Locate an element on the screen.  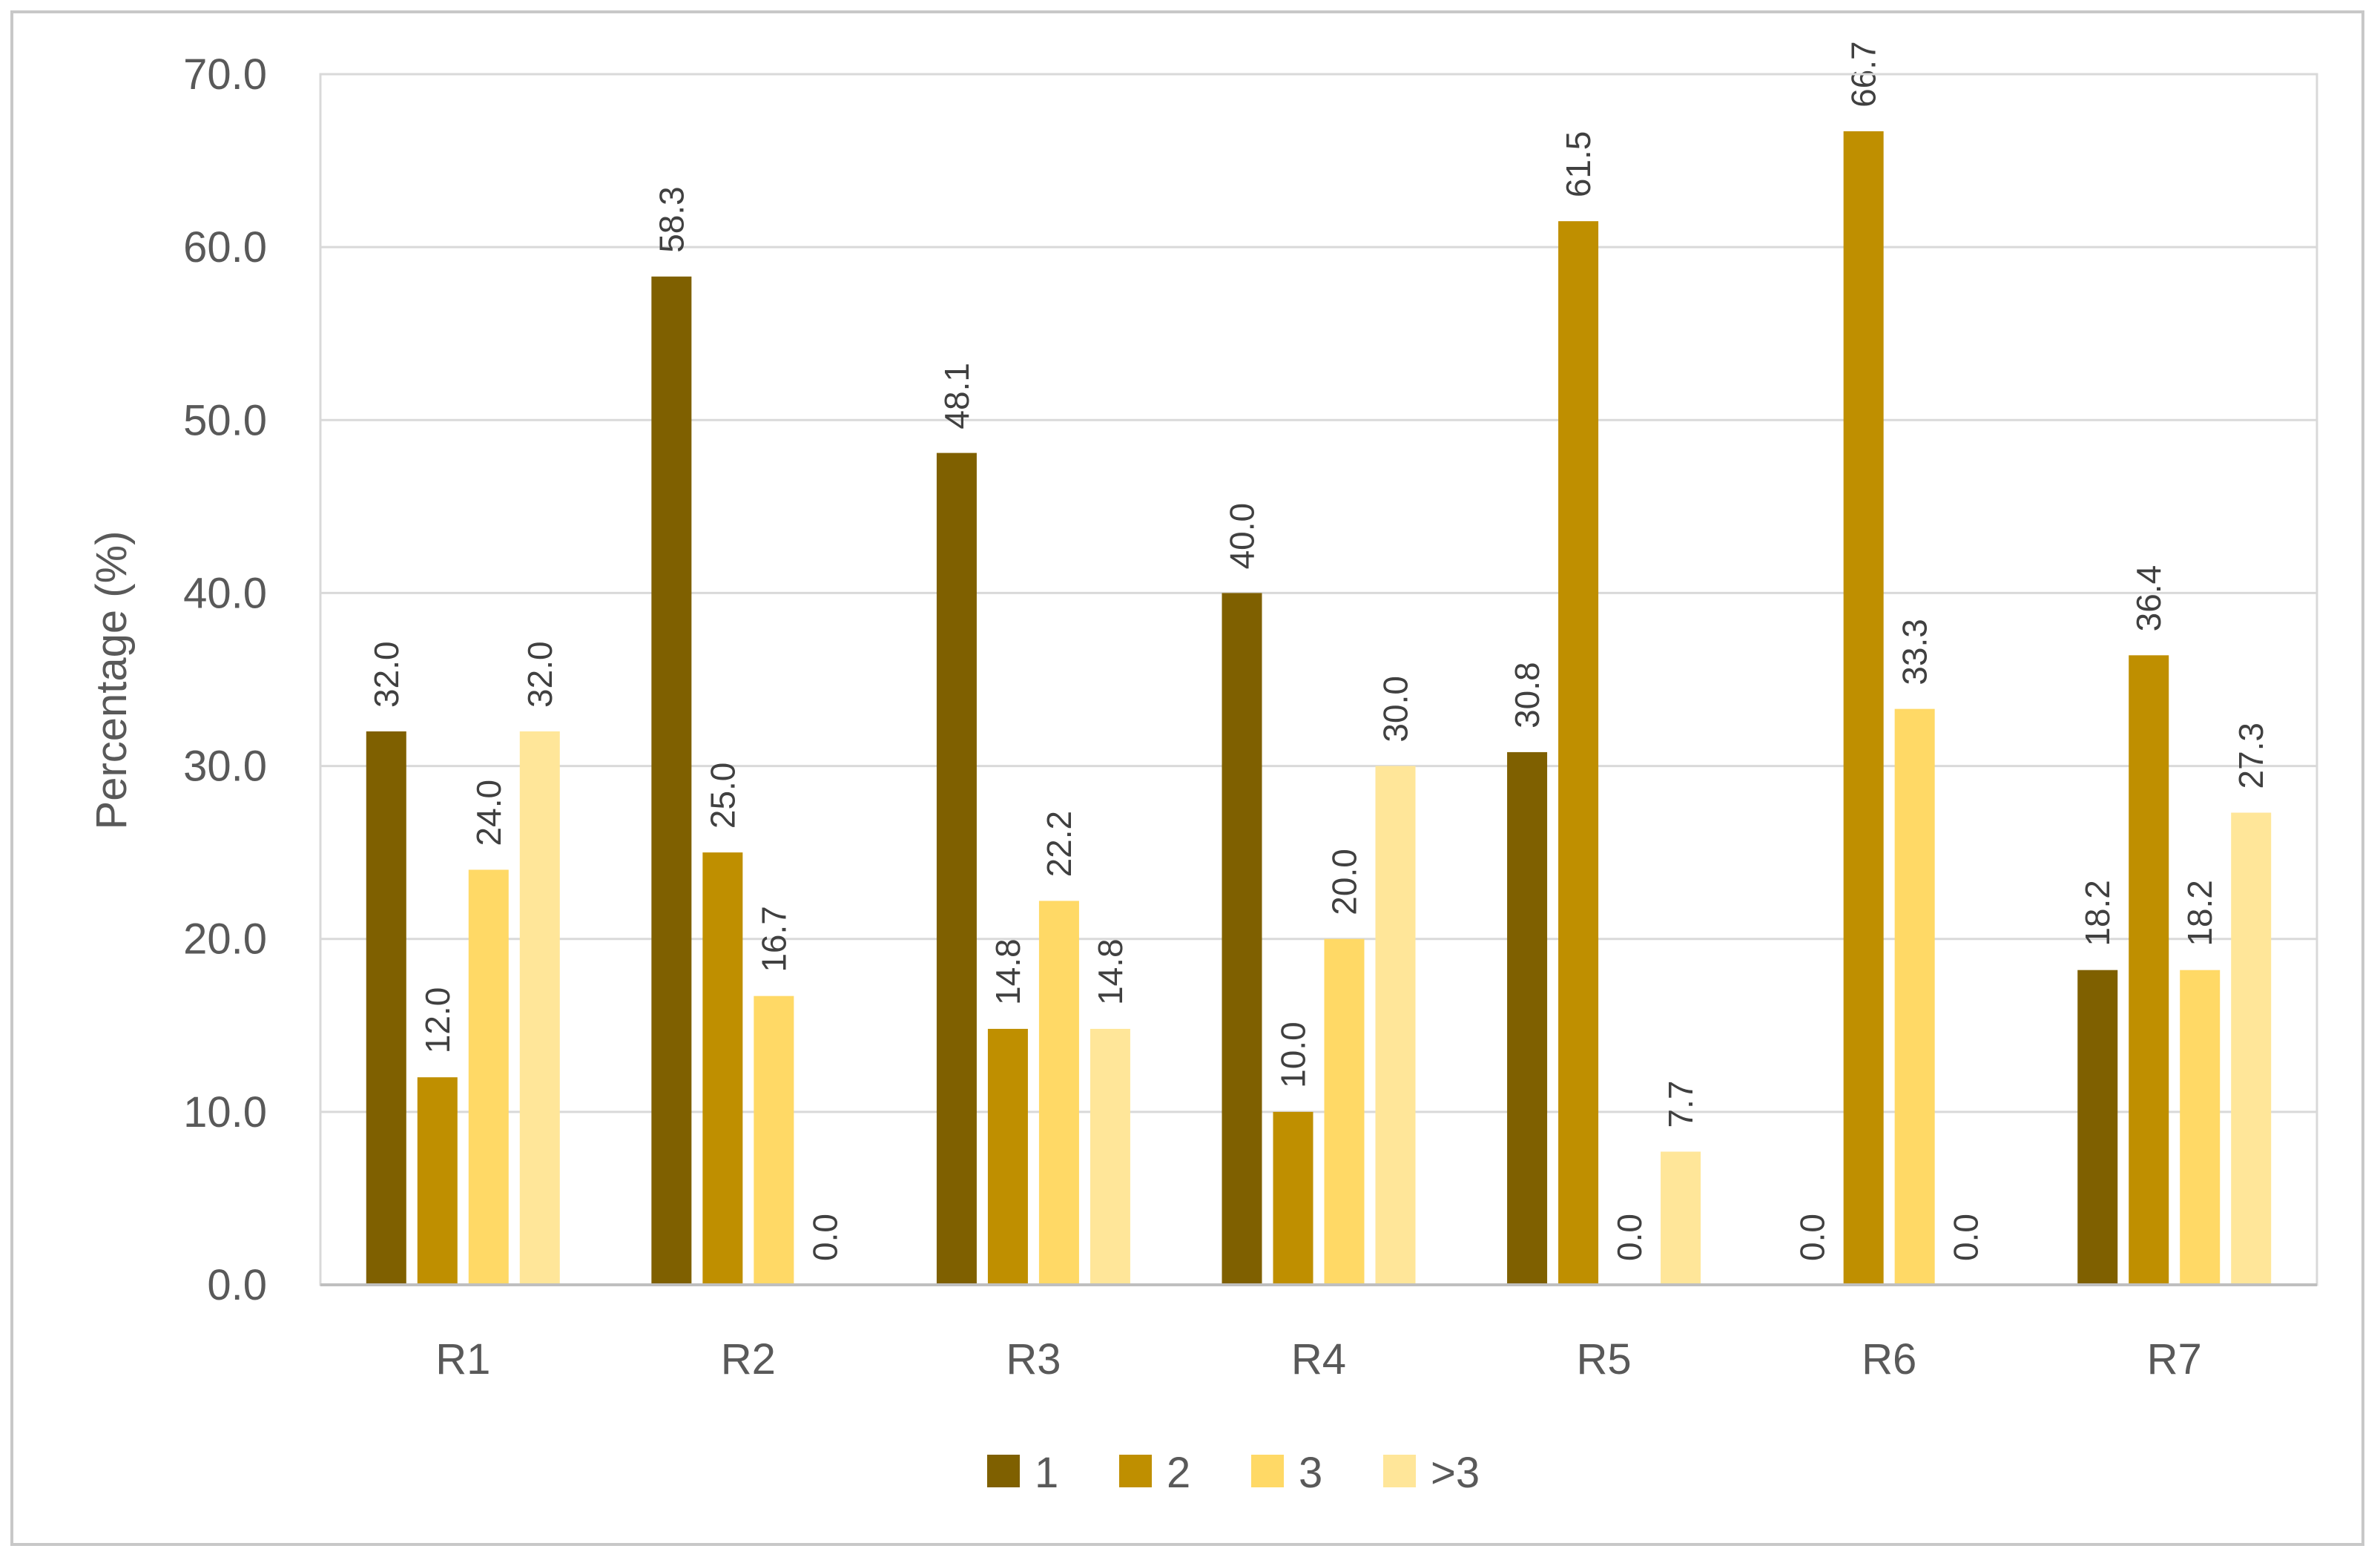
legend-label: 2 is located at coordinates (1179, 1473).